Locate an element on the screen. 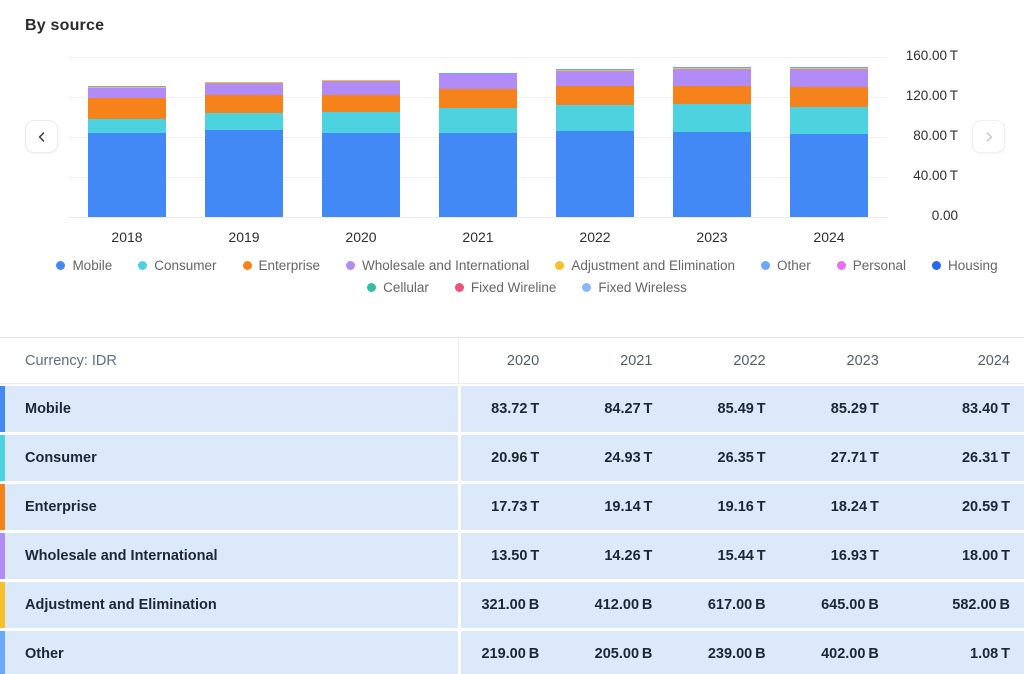 Image resolution: width=1024 pixels, height=674 pixels. currency-label: Currency: IDR is located at coordinates (71, 360).